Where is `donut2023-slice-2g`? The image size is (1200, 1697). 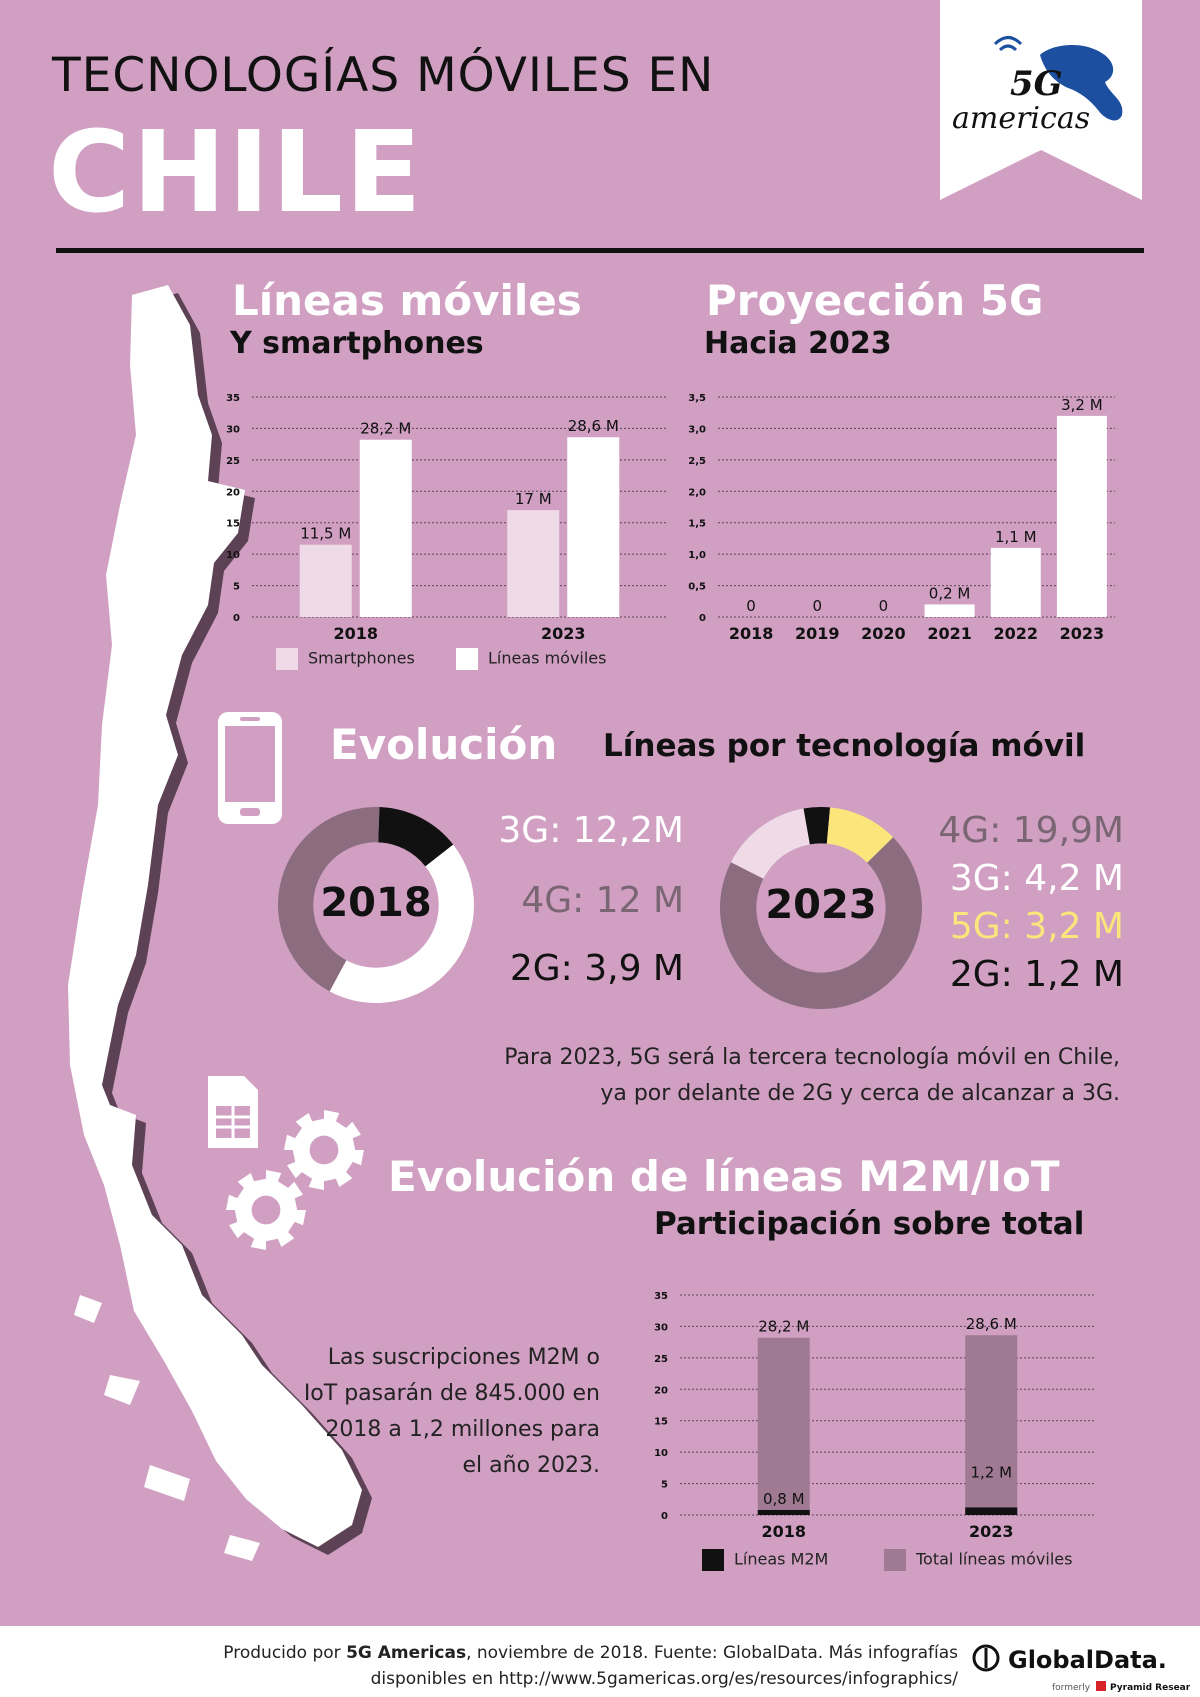
donut2023-slice-2g is located at coordinates (817, 826).